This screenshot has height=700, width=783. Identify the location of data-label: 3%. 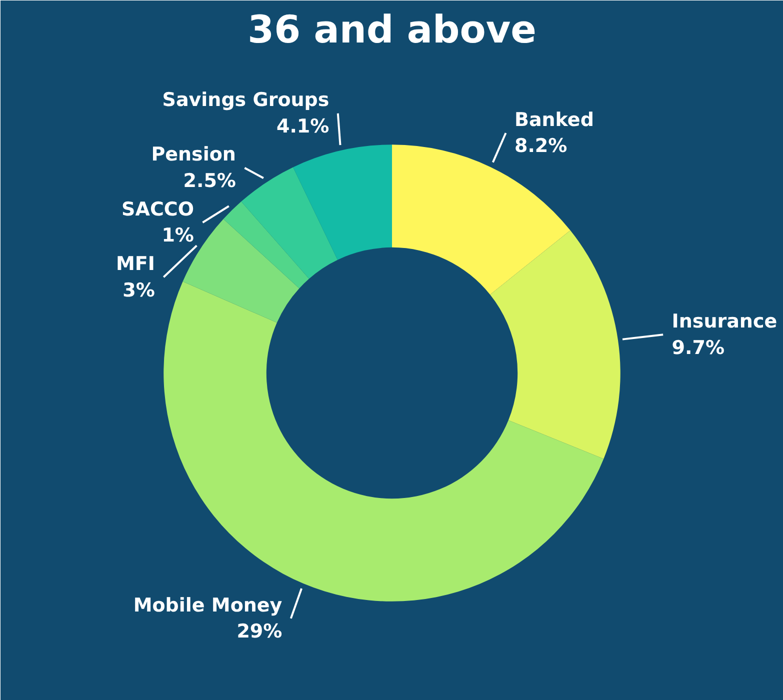
(138, 290).